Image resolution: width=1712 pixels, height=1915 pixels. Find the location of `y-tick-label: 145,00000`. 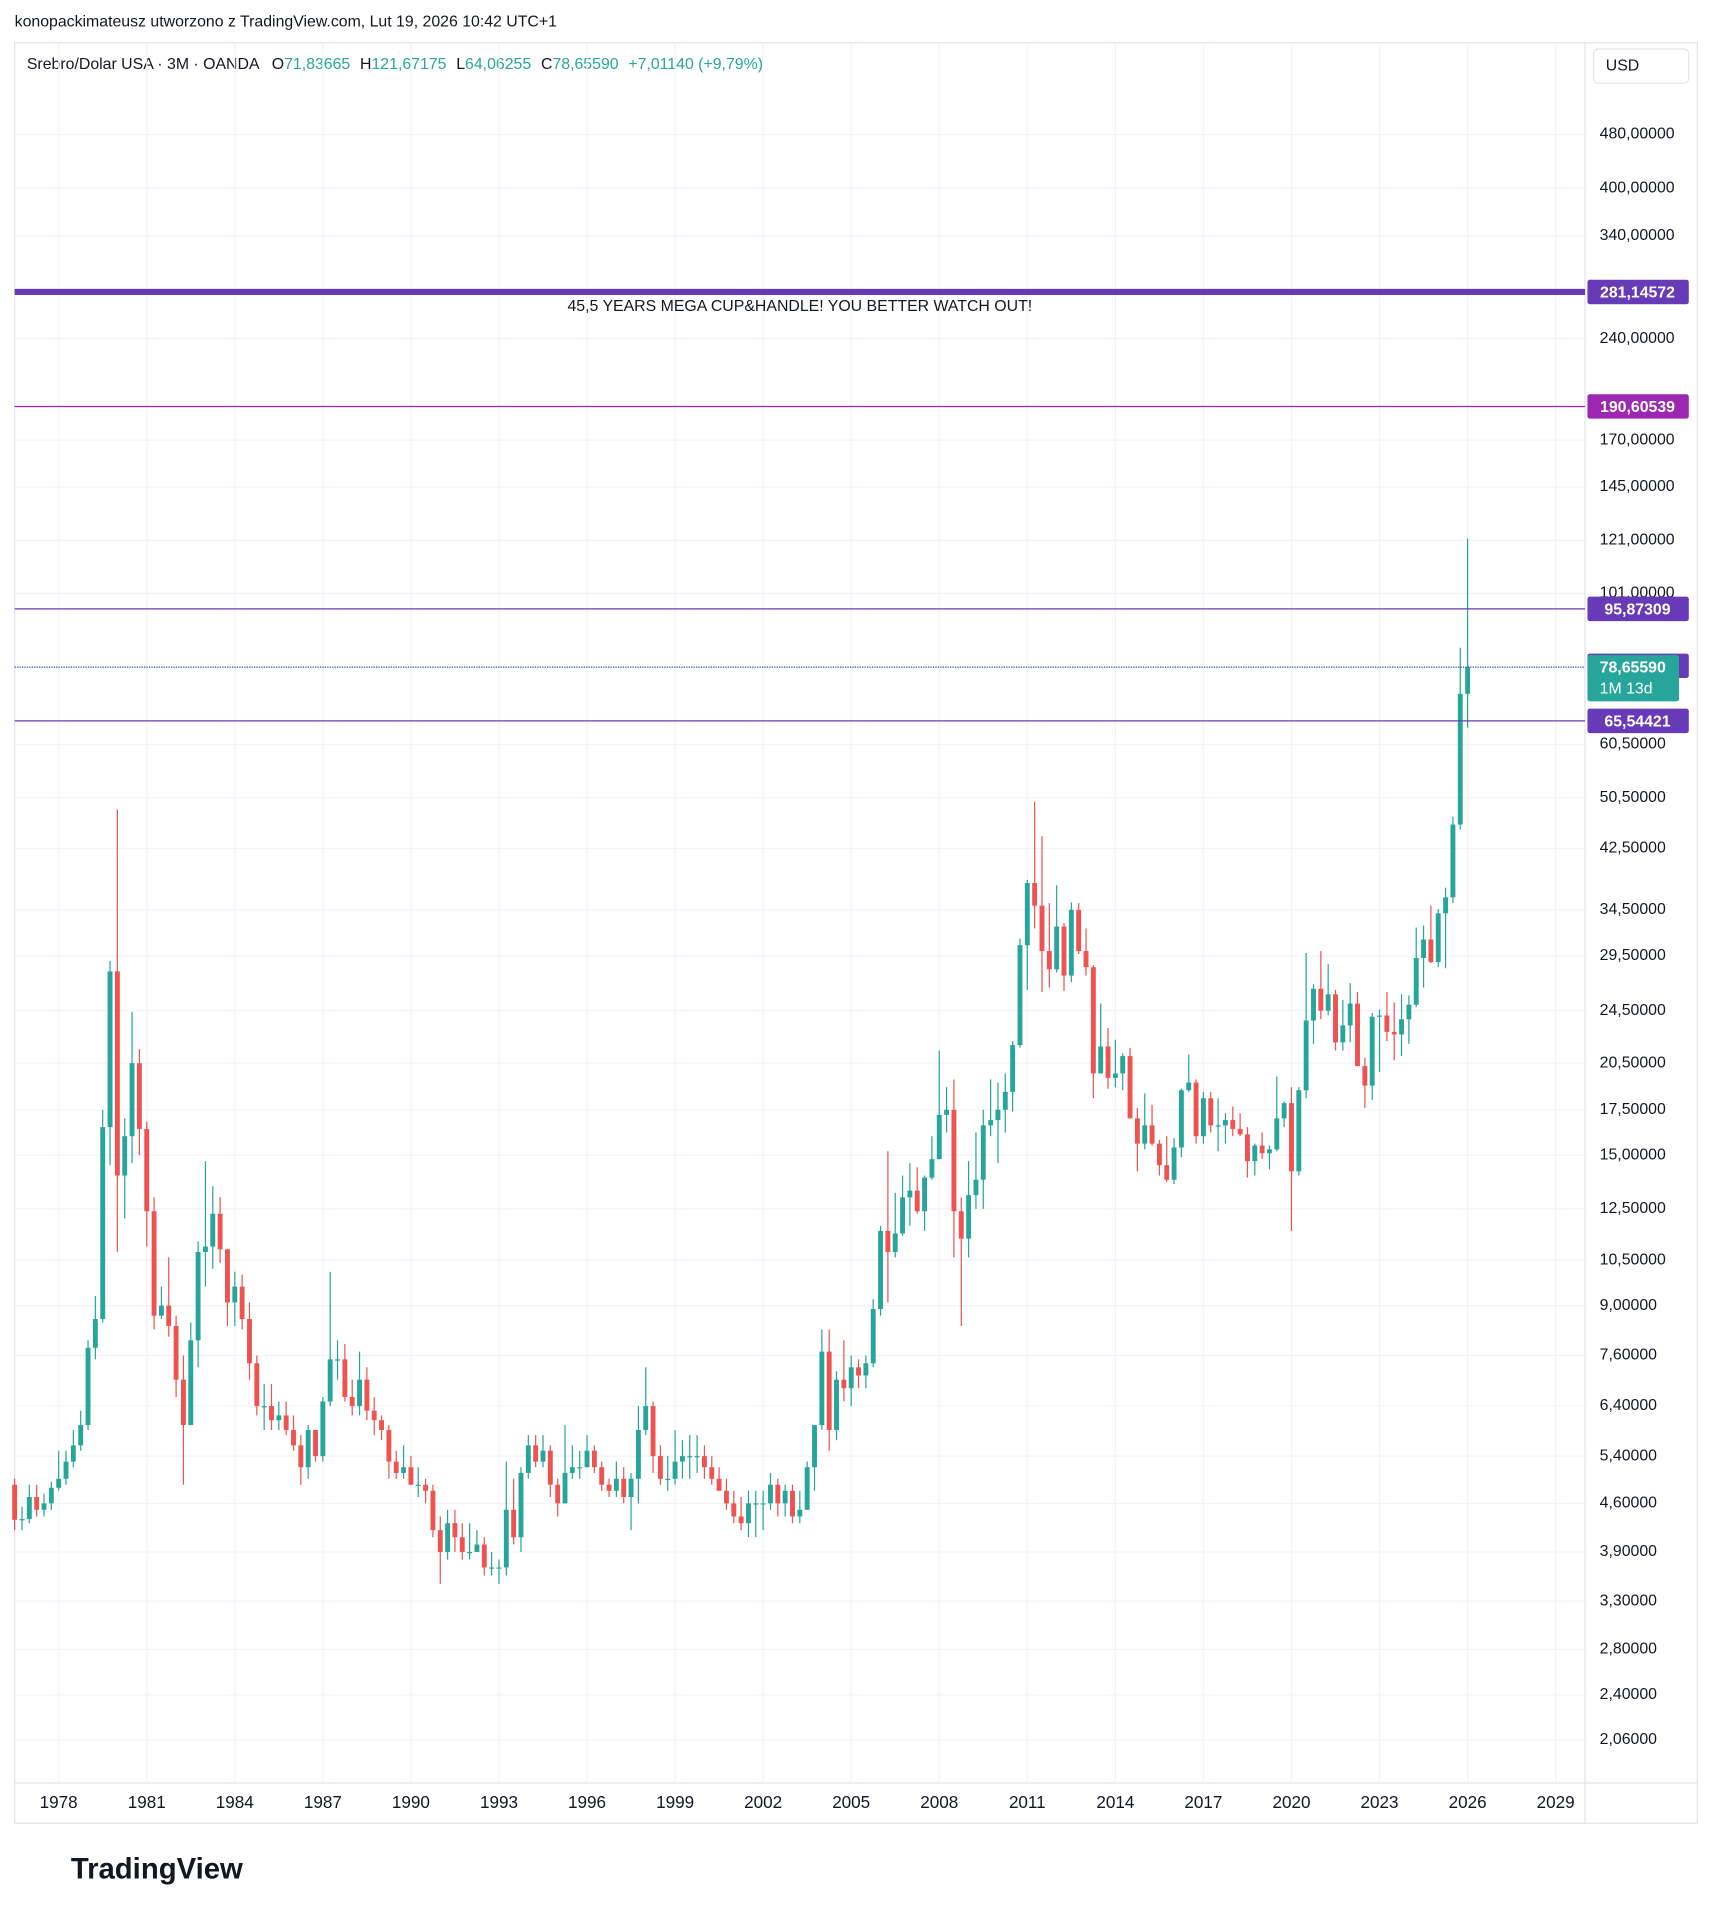

y-tick-label: 145,00000 is located at coordinates (1637, 486).